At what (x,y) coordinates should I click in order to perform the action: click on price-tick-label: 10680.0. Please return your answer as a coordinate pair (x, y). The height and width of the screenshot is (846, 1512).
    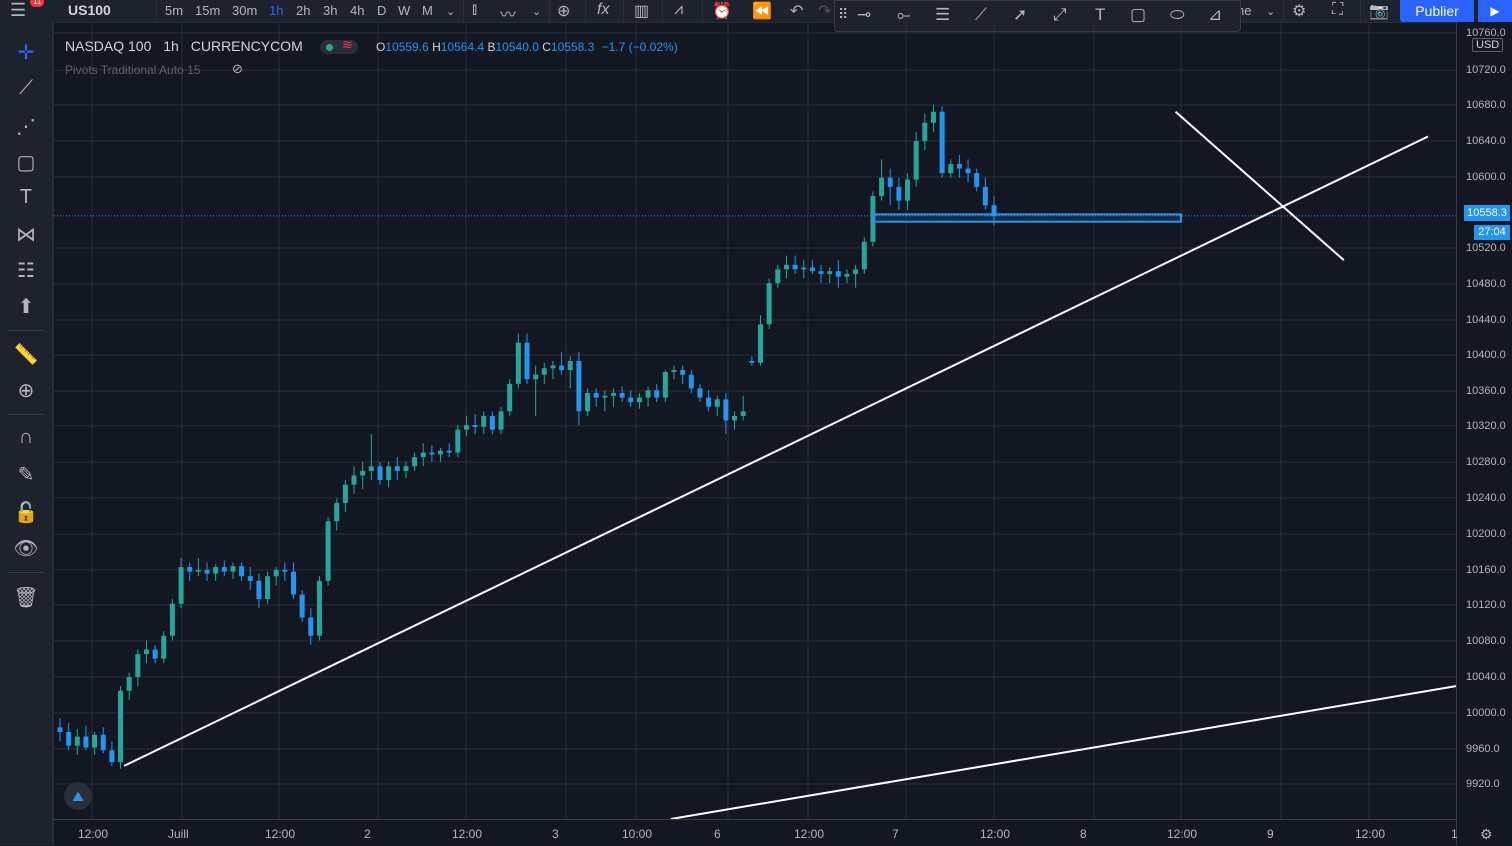
    Looking at the image, I should click on (1486, 105).